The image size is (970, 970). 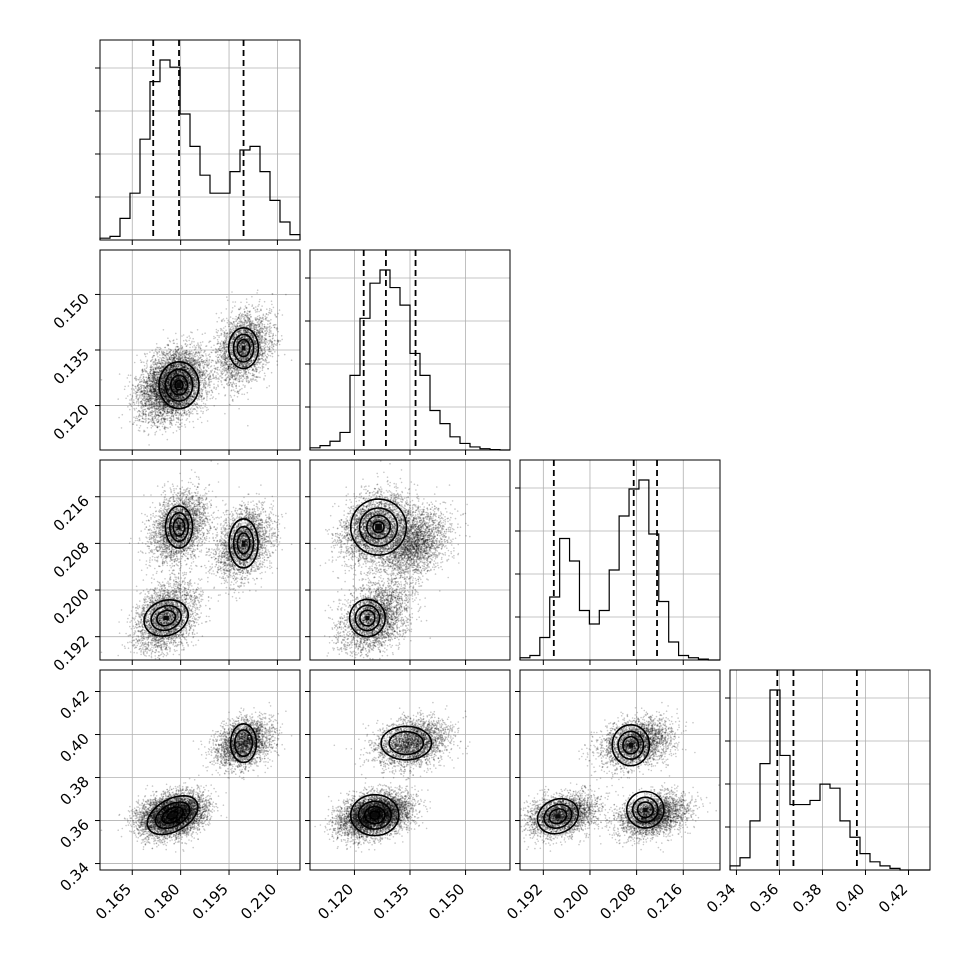 What do you see at coordinates (850, 898) in the screenshot?
I see `x-tick-label: 0.40` at bounding box center [850, 898].